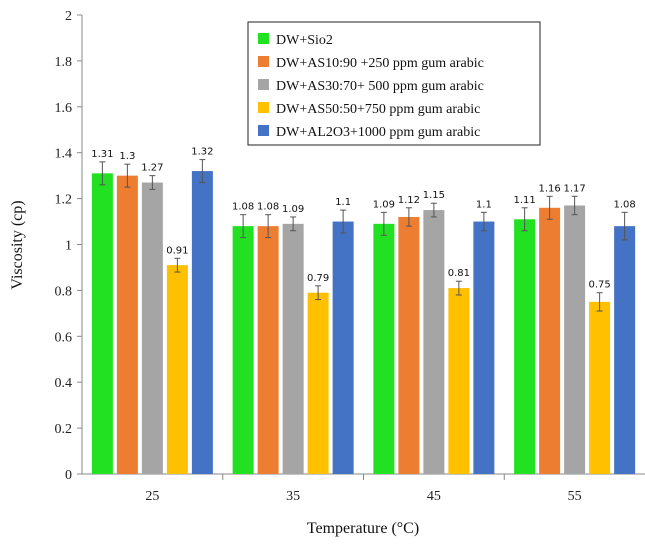  What do you see at coordinates (64, 337) in the screenshot?
I see `y-tick-label: 0.6` at bounding box center [64, 337].